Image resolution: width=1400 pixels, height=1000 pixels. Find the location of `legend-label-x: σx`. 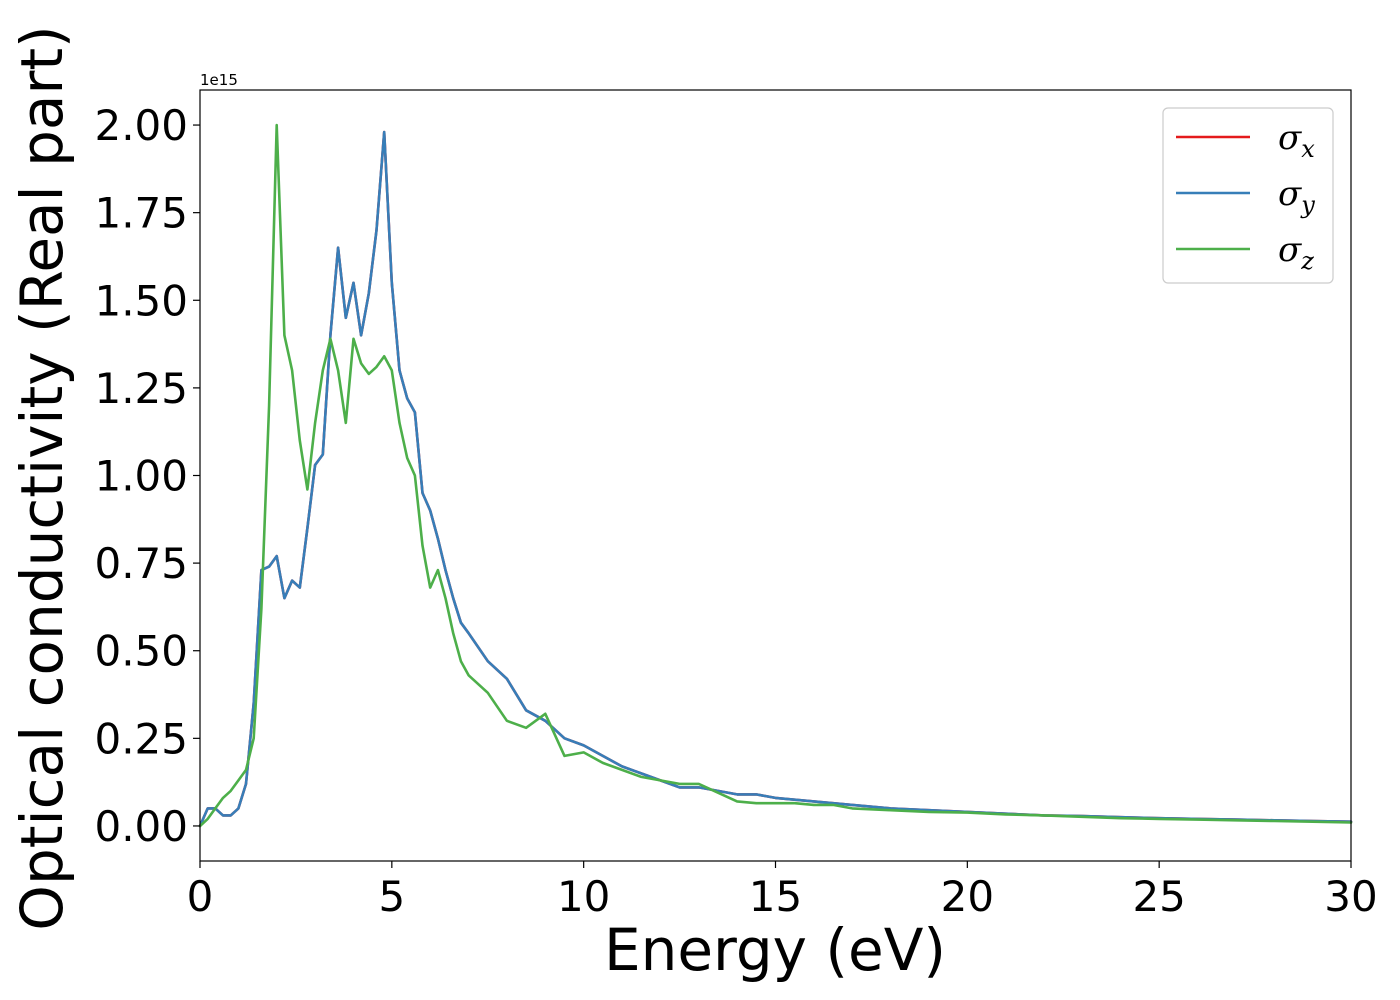

legend-label-x: σx is located at coordinates (1296, 140).